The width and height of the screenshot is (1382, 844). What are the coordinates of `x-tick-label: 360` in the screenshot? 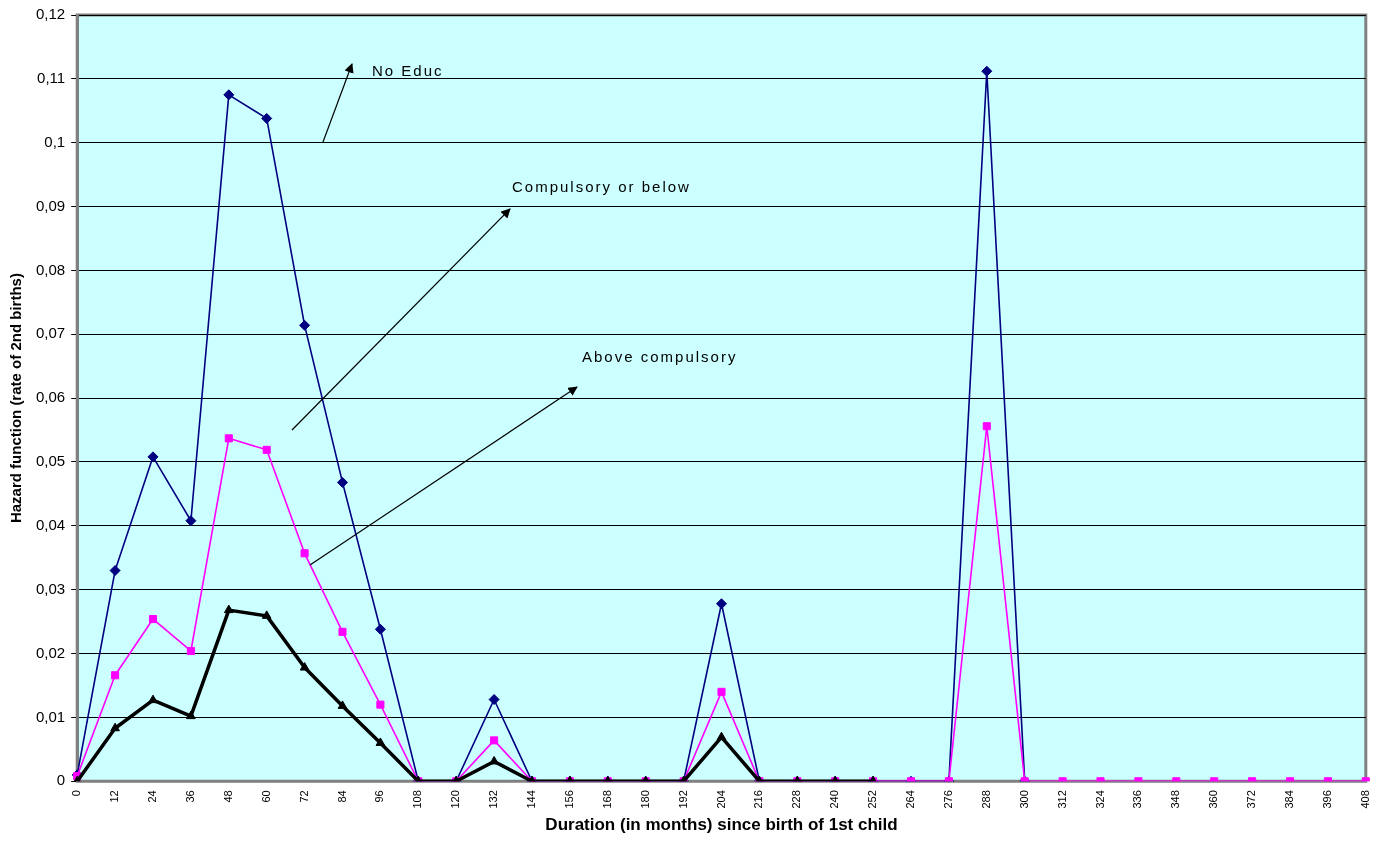 It's located at (1213, 799).